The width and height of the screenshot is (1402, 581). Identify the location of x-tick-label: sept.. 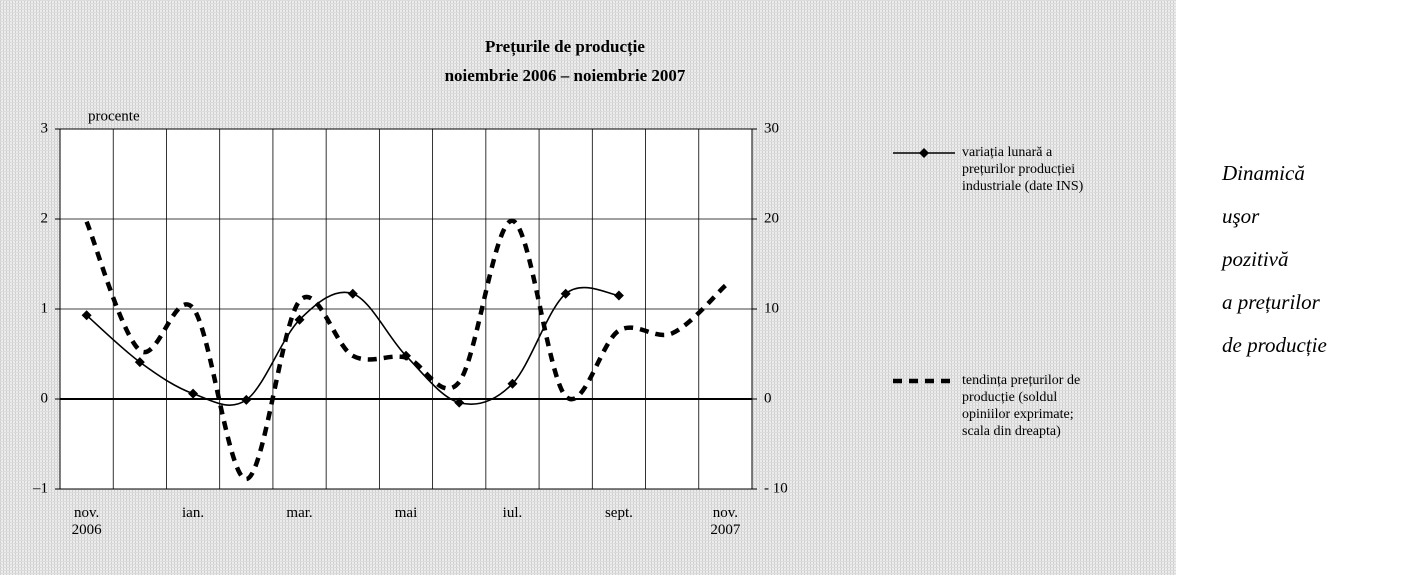
(618, 513).